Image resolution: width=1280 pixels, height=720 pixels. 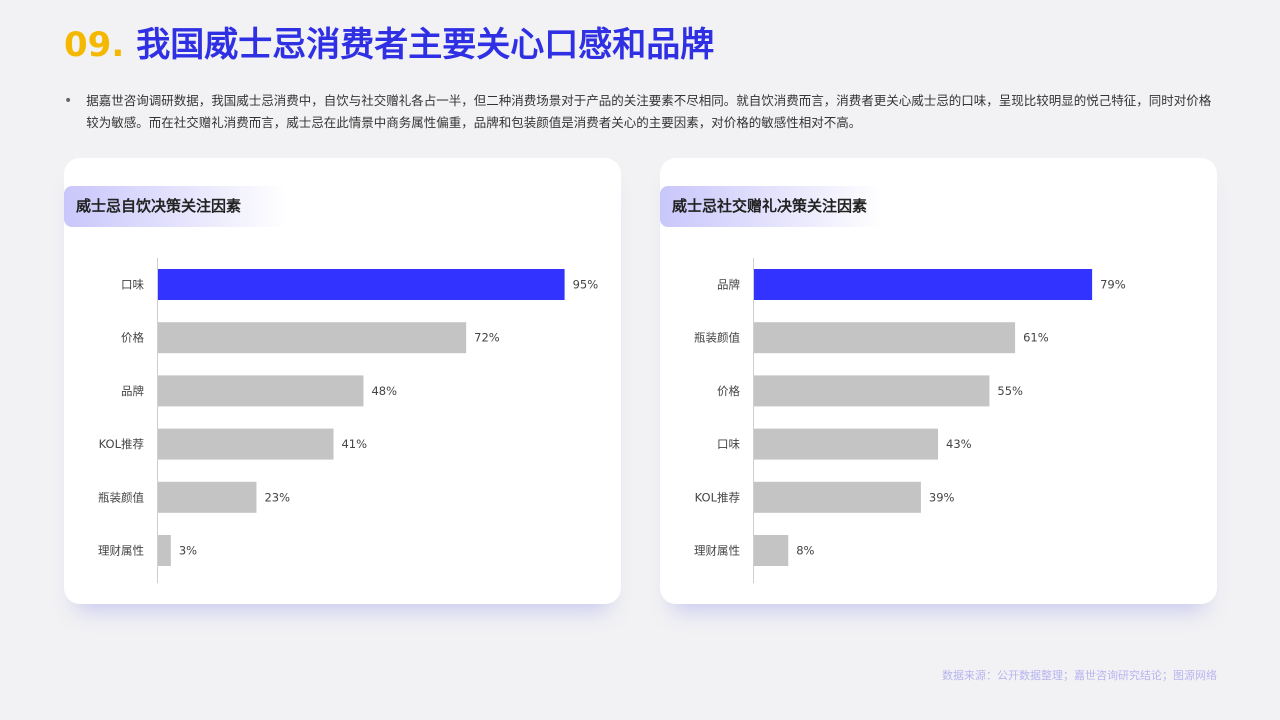 I want to click on page-title: 09. 我国威士忌消费者主要关心口感和品牌, so click(x=389, y=45).